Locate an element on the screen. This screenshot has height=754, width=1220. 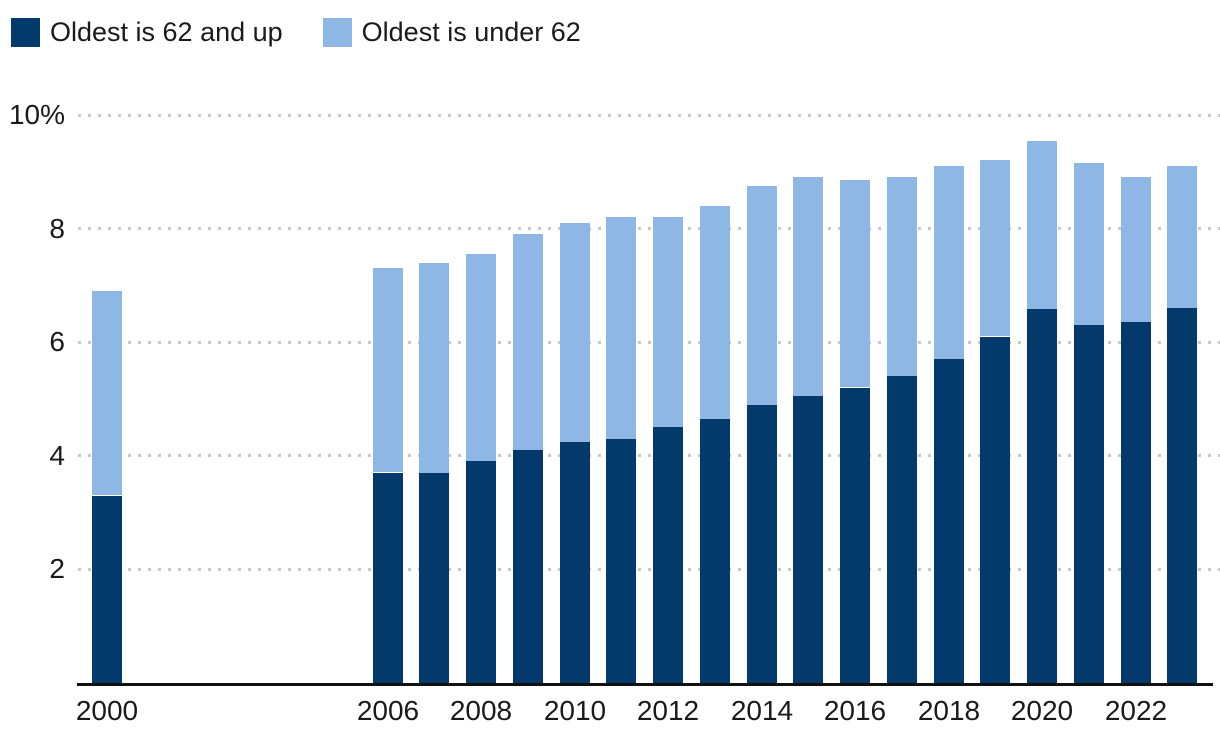
y-tick-label-8: 8 is located at coordinates (57, 228).